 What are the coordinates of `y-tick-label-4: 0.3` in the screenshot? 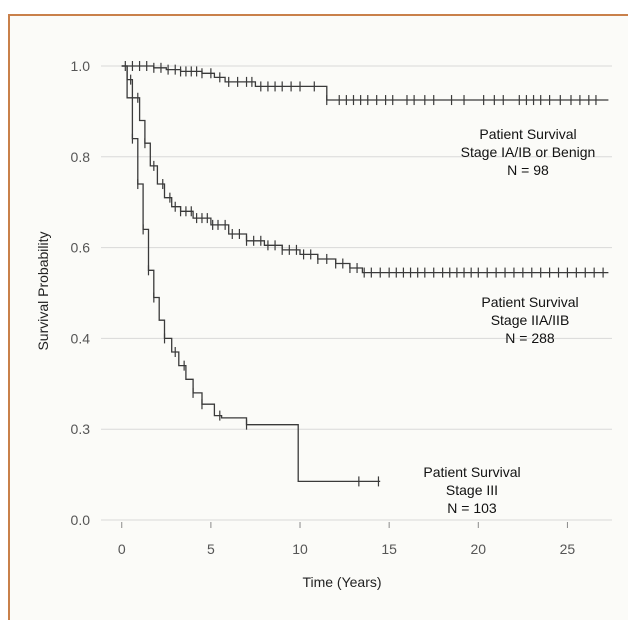 It's located at (81, 429).